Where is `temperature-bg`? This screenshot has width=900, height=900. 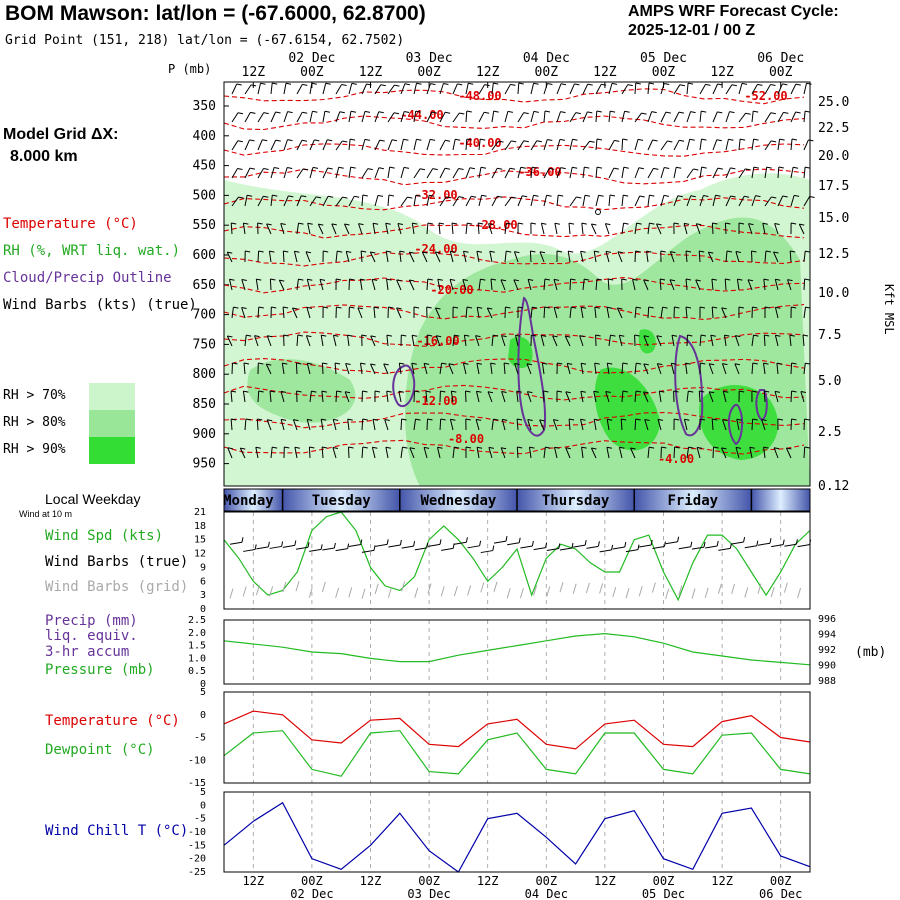 temperature-bg is located at coordinates (517, 737).